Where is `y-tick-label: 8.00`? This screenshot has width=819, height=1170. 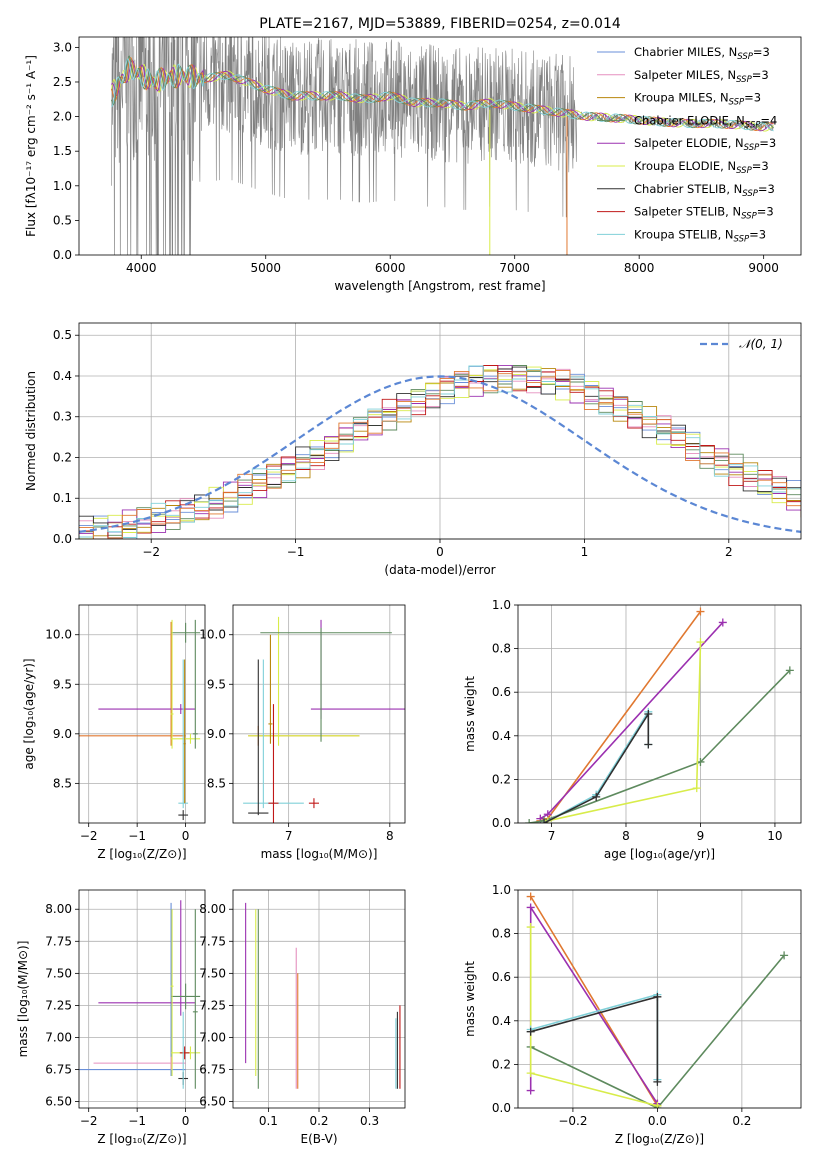
y-tick-label: 8.00 is located at coordinates (212, 909).